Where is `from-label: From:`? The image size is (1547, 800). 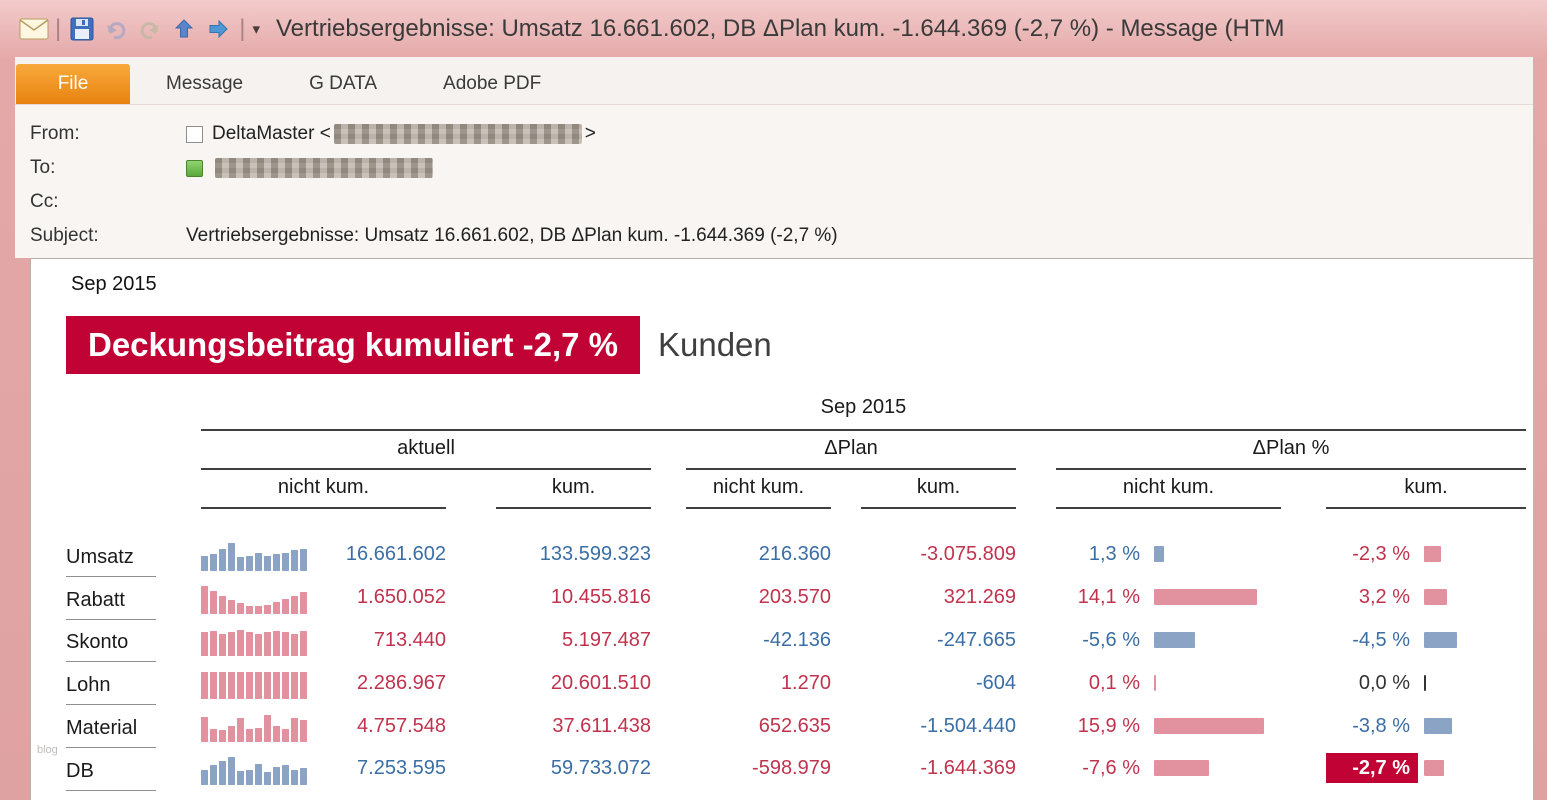 from-label: From: is located at coordinates (55, 133).